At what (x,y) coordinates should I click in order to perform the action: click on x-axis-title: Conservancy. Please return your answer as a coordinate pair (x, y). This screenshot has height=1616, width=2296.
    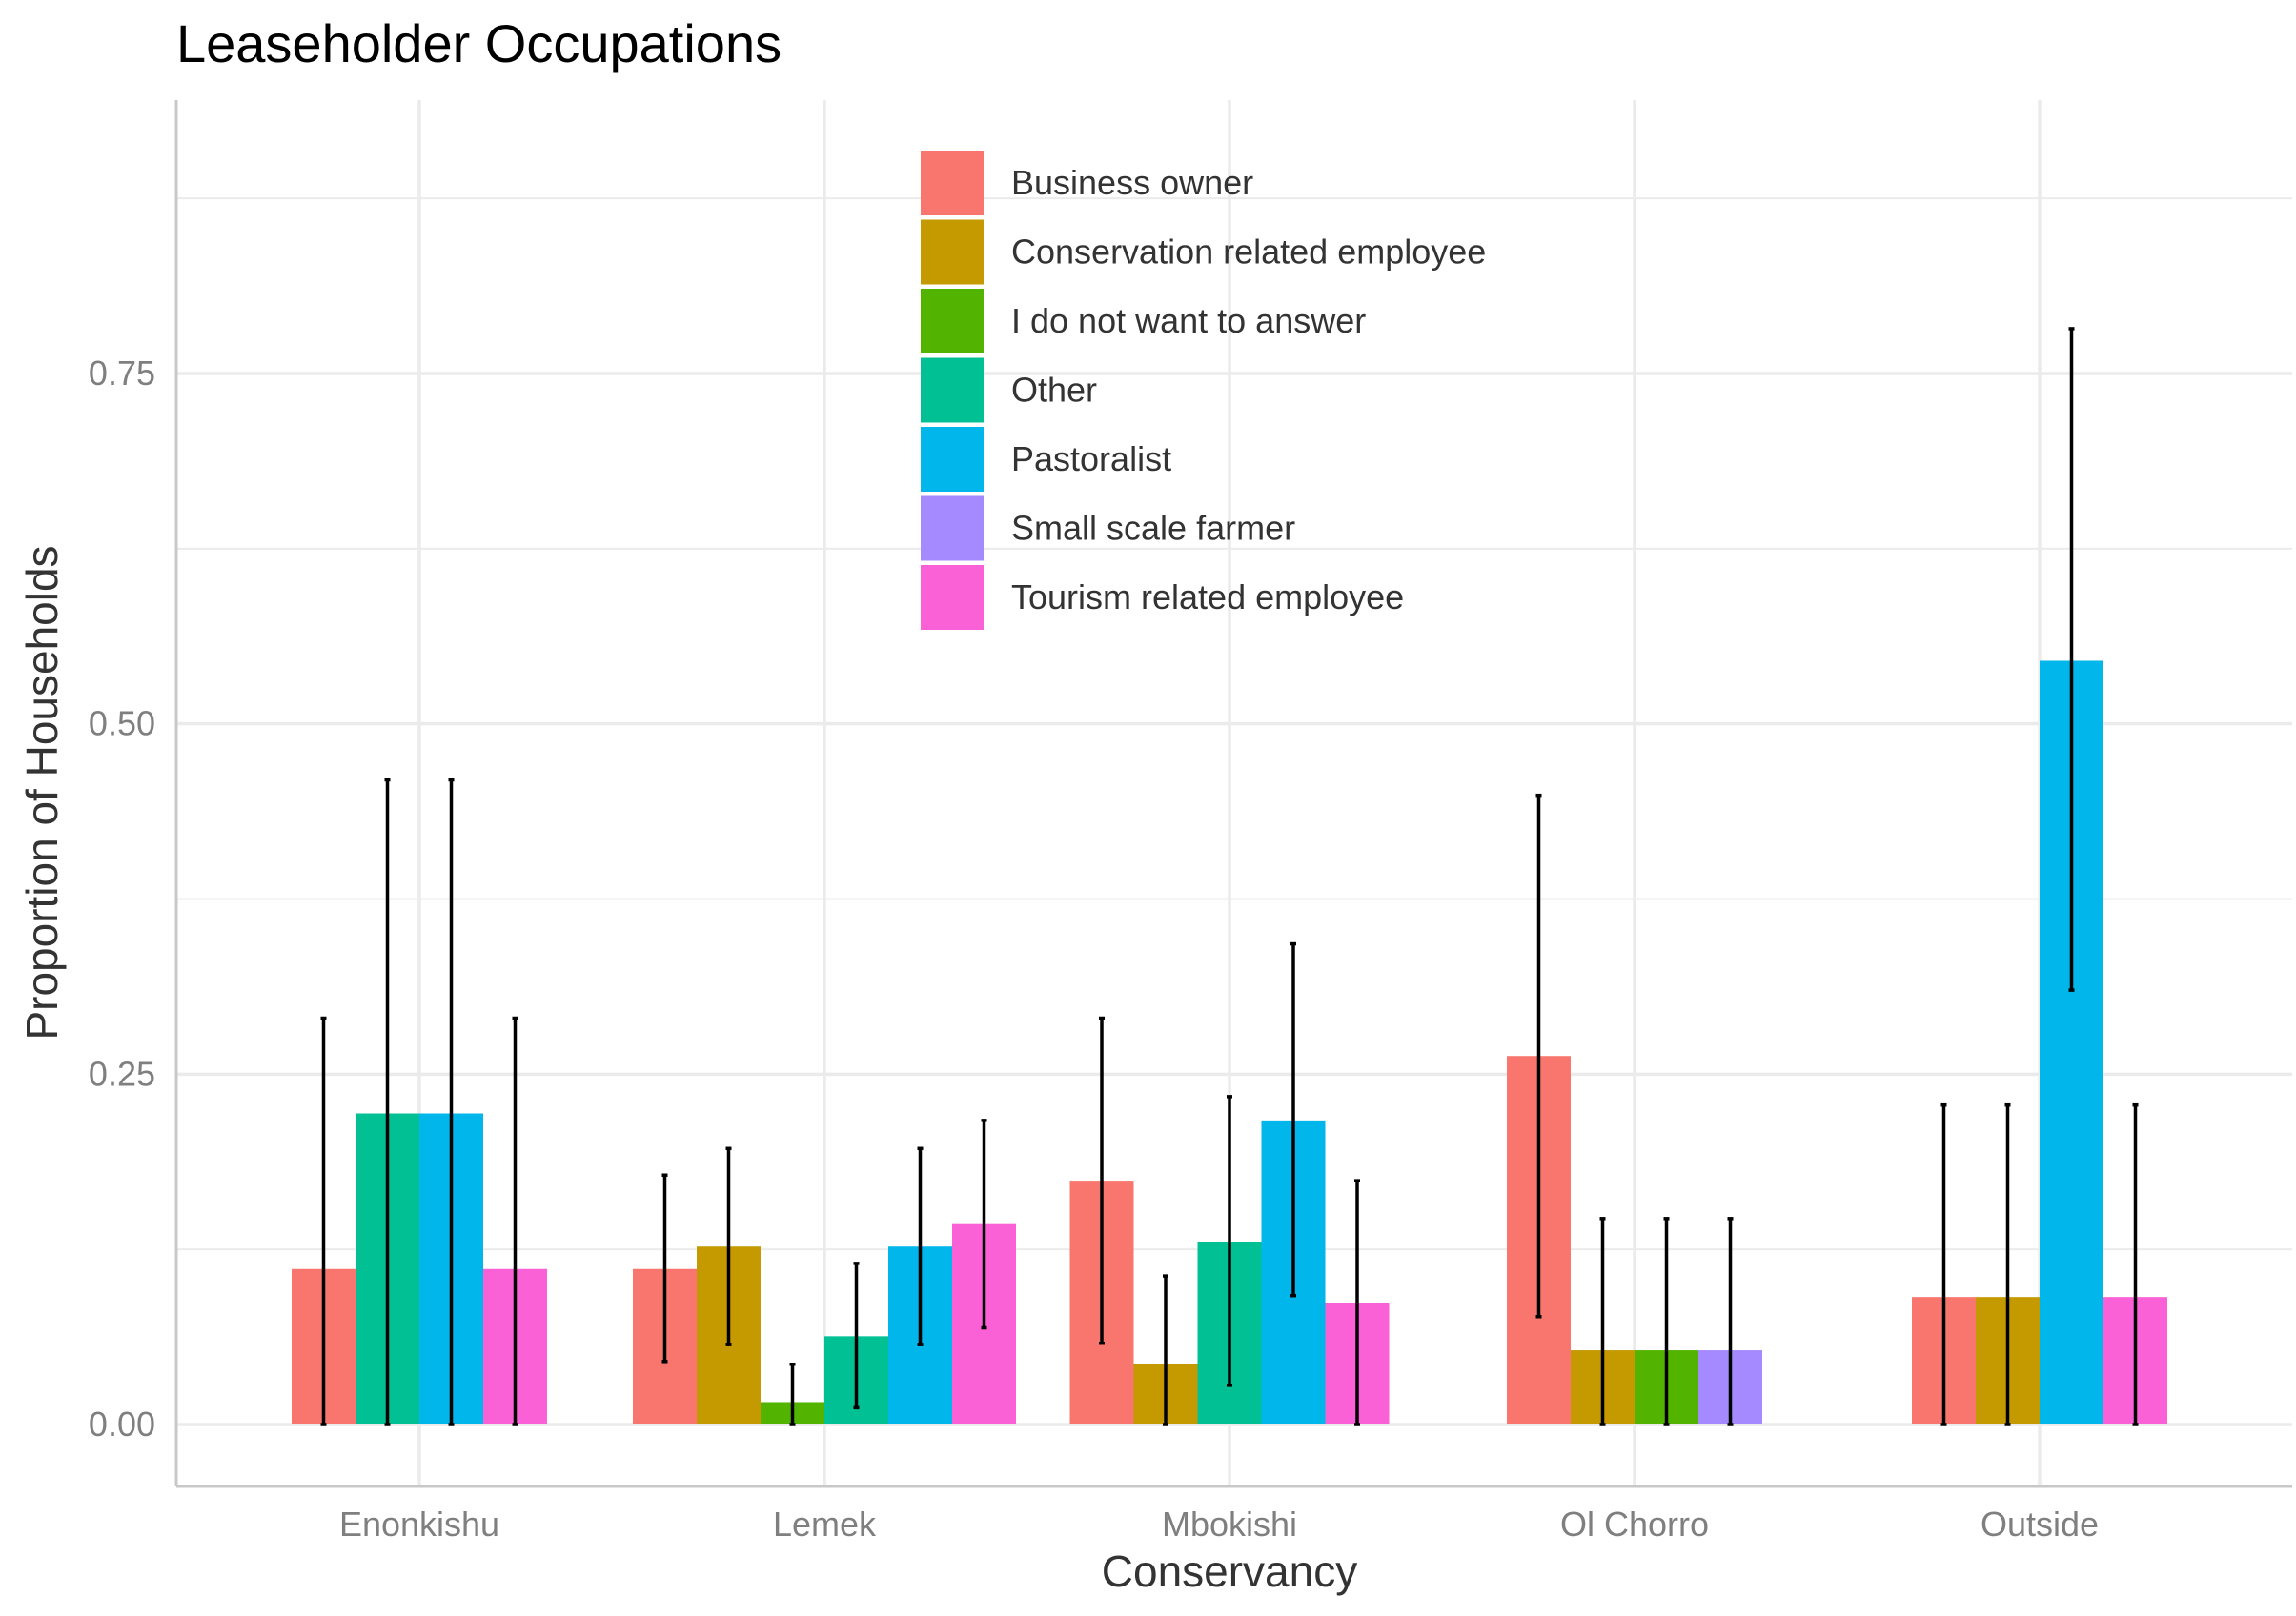
    Looking at the image, I should click on (1229, 1571).